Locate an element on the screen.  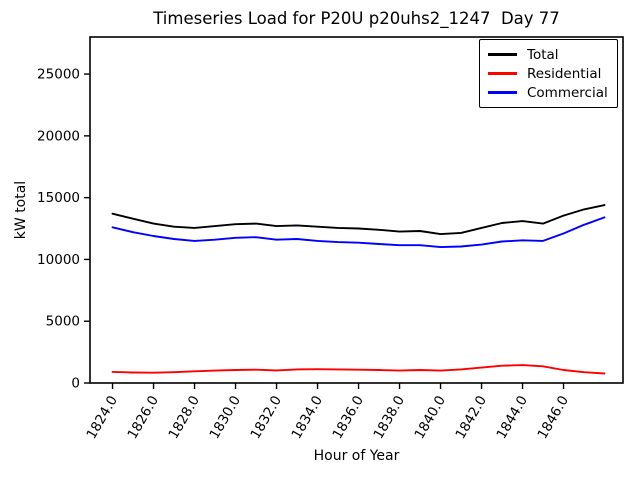
x-tick-label: 1838.0 is located at coordinates (389, 417).